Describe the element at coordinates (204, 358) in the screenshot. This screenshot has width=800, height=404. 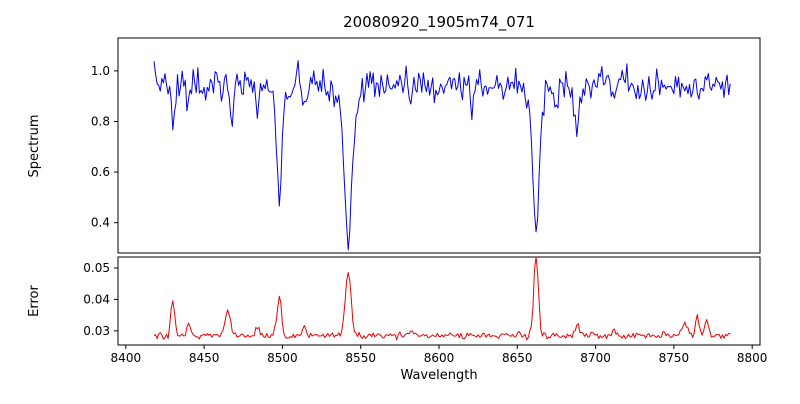
I see `x-tick-label: 8450` at that location.